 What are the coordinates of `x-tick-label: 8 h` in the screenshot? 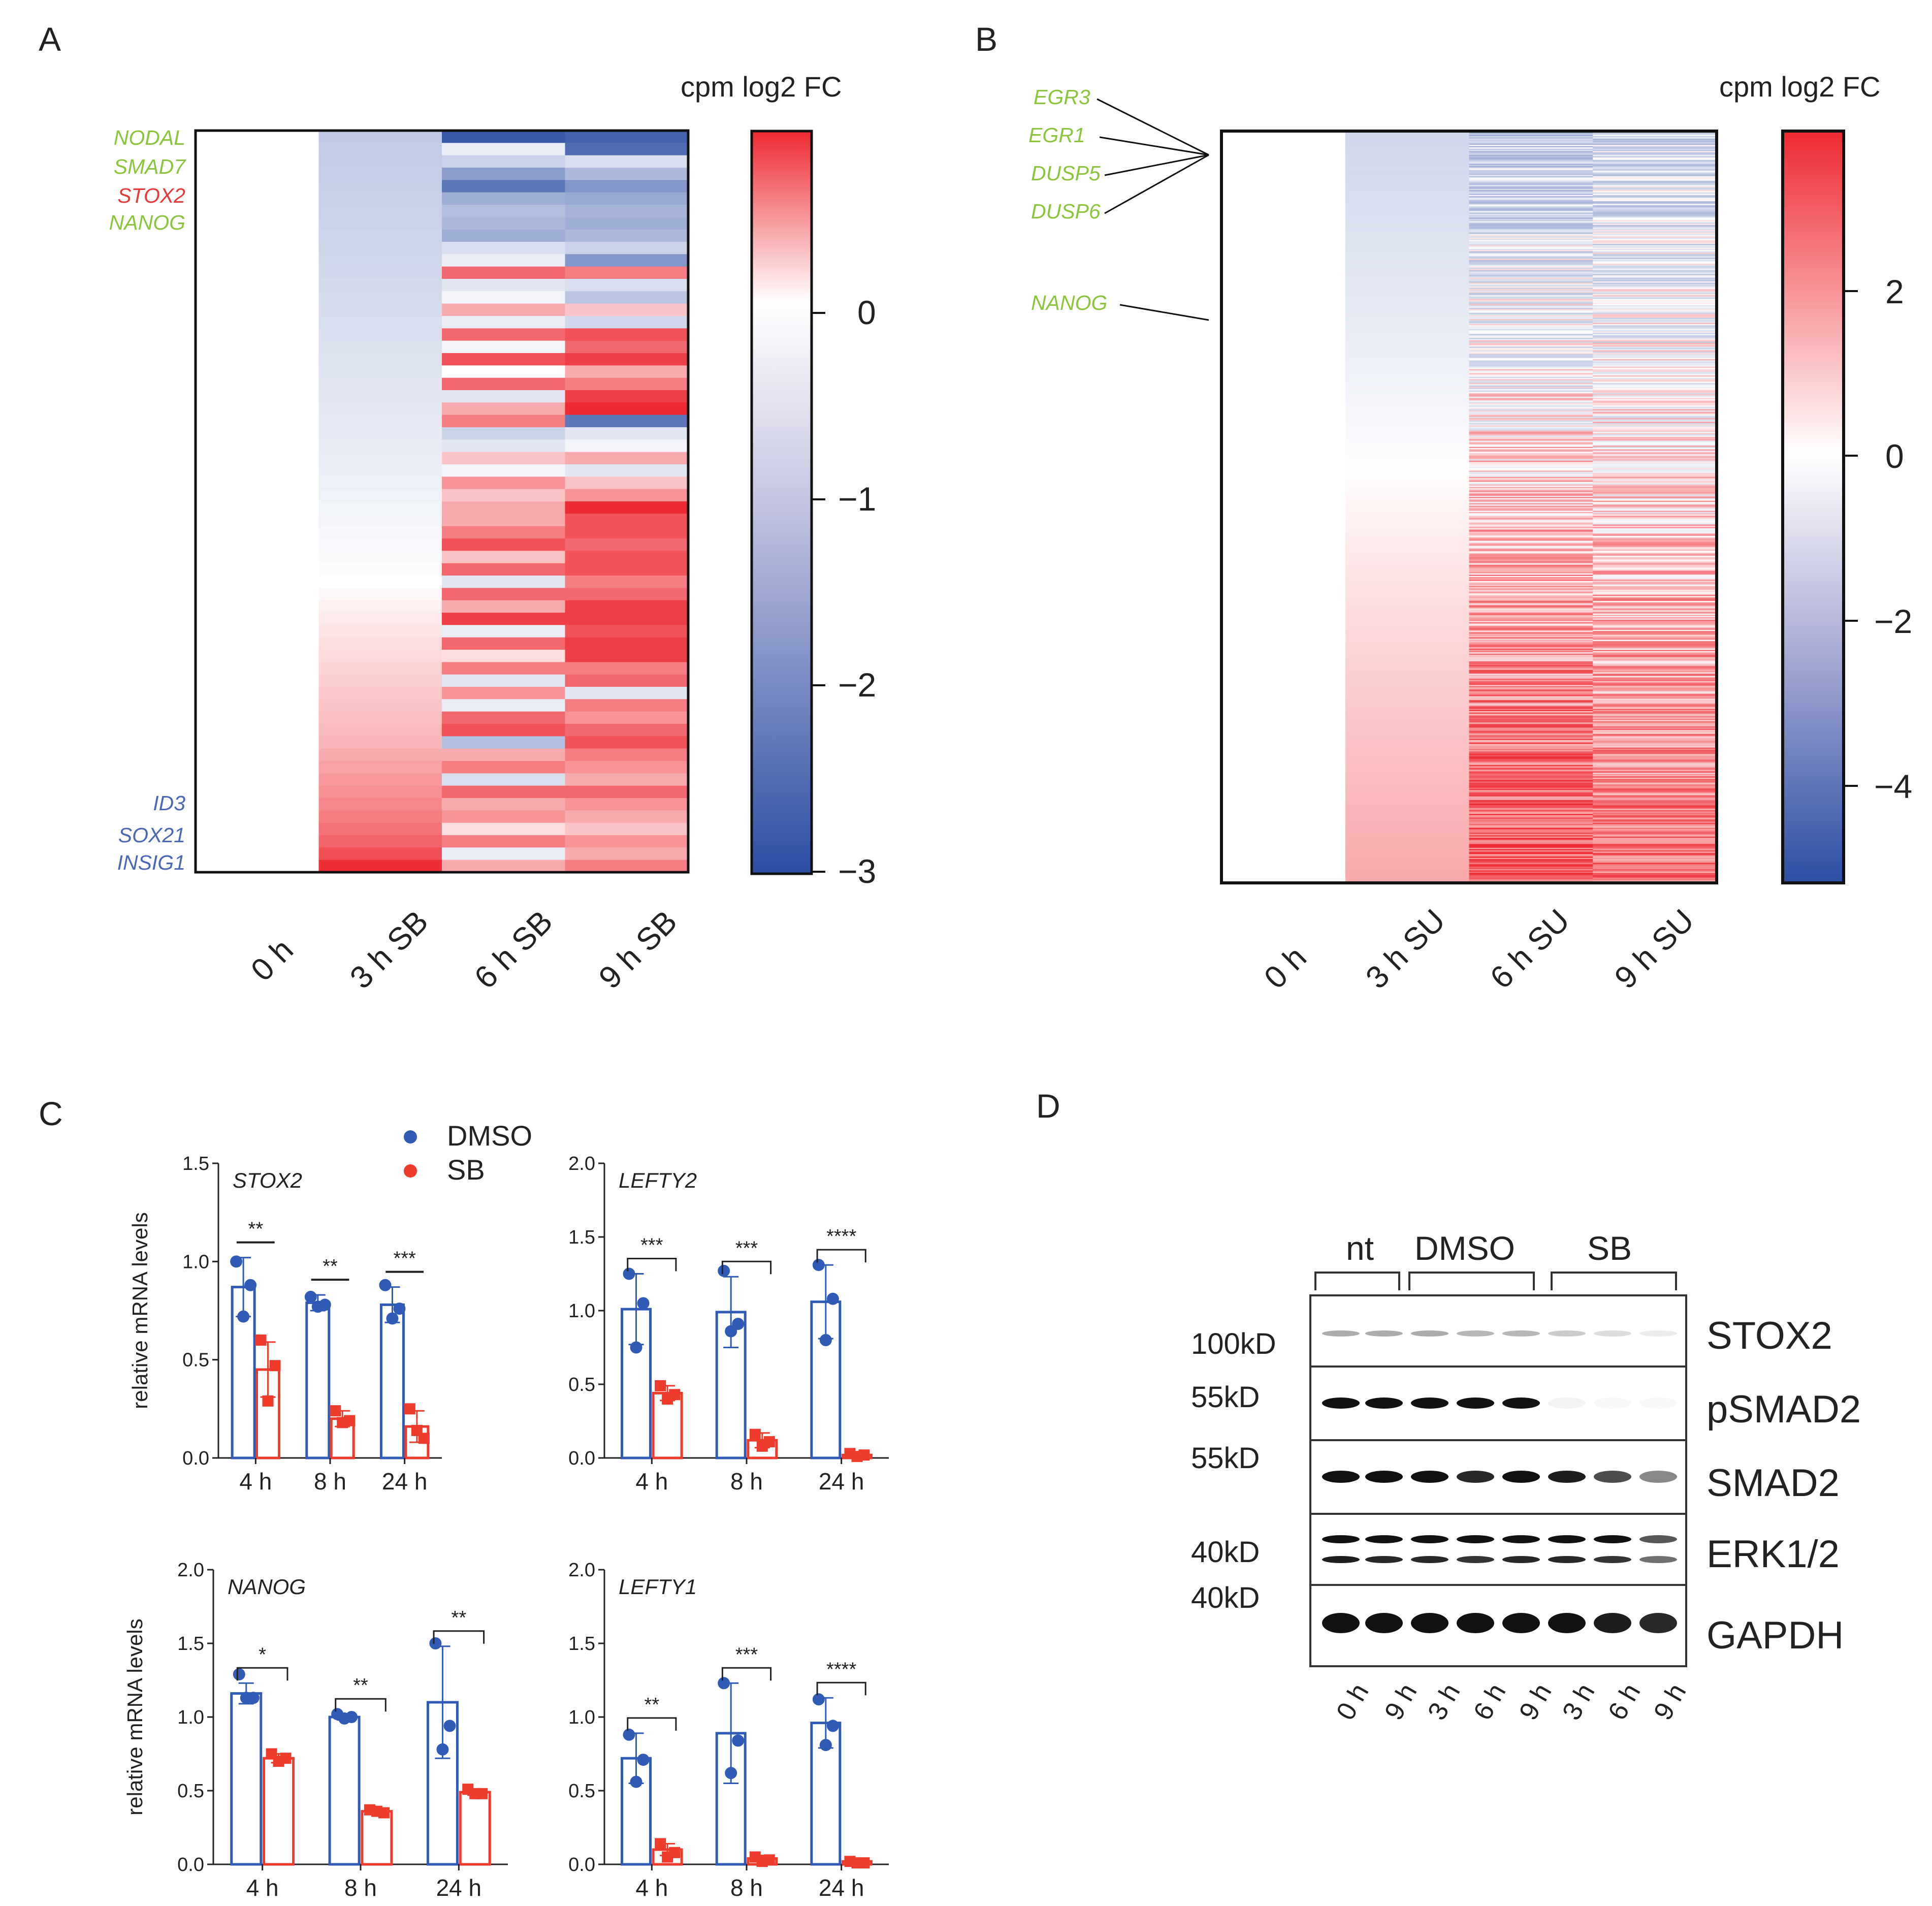 It's located at (360, 1888).